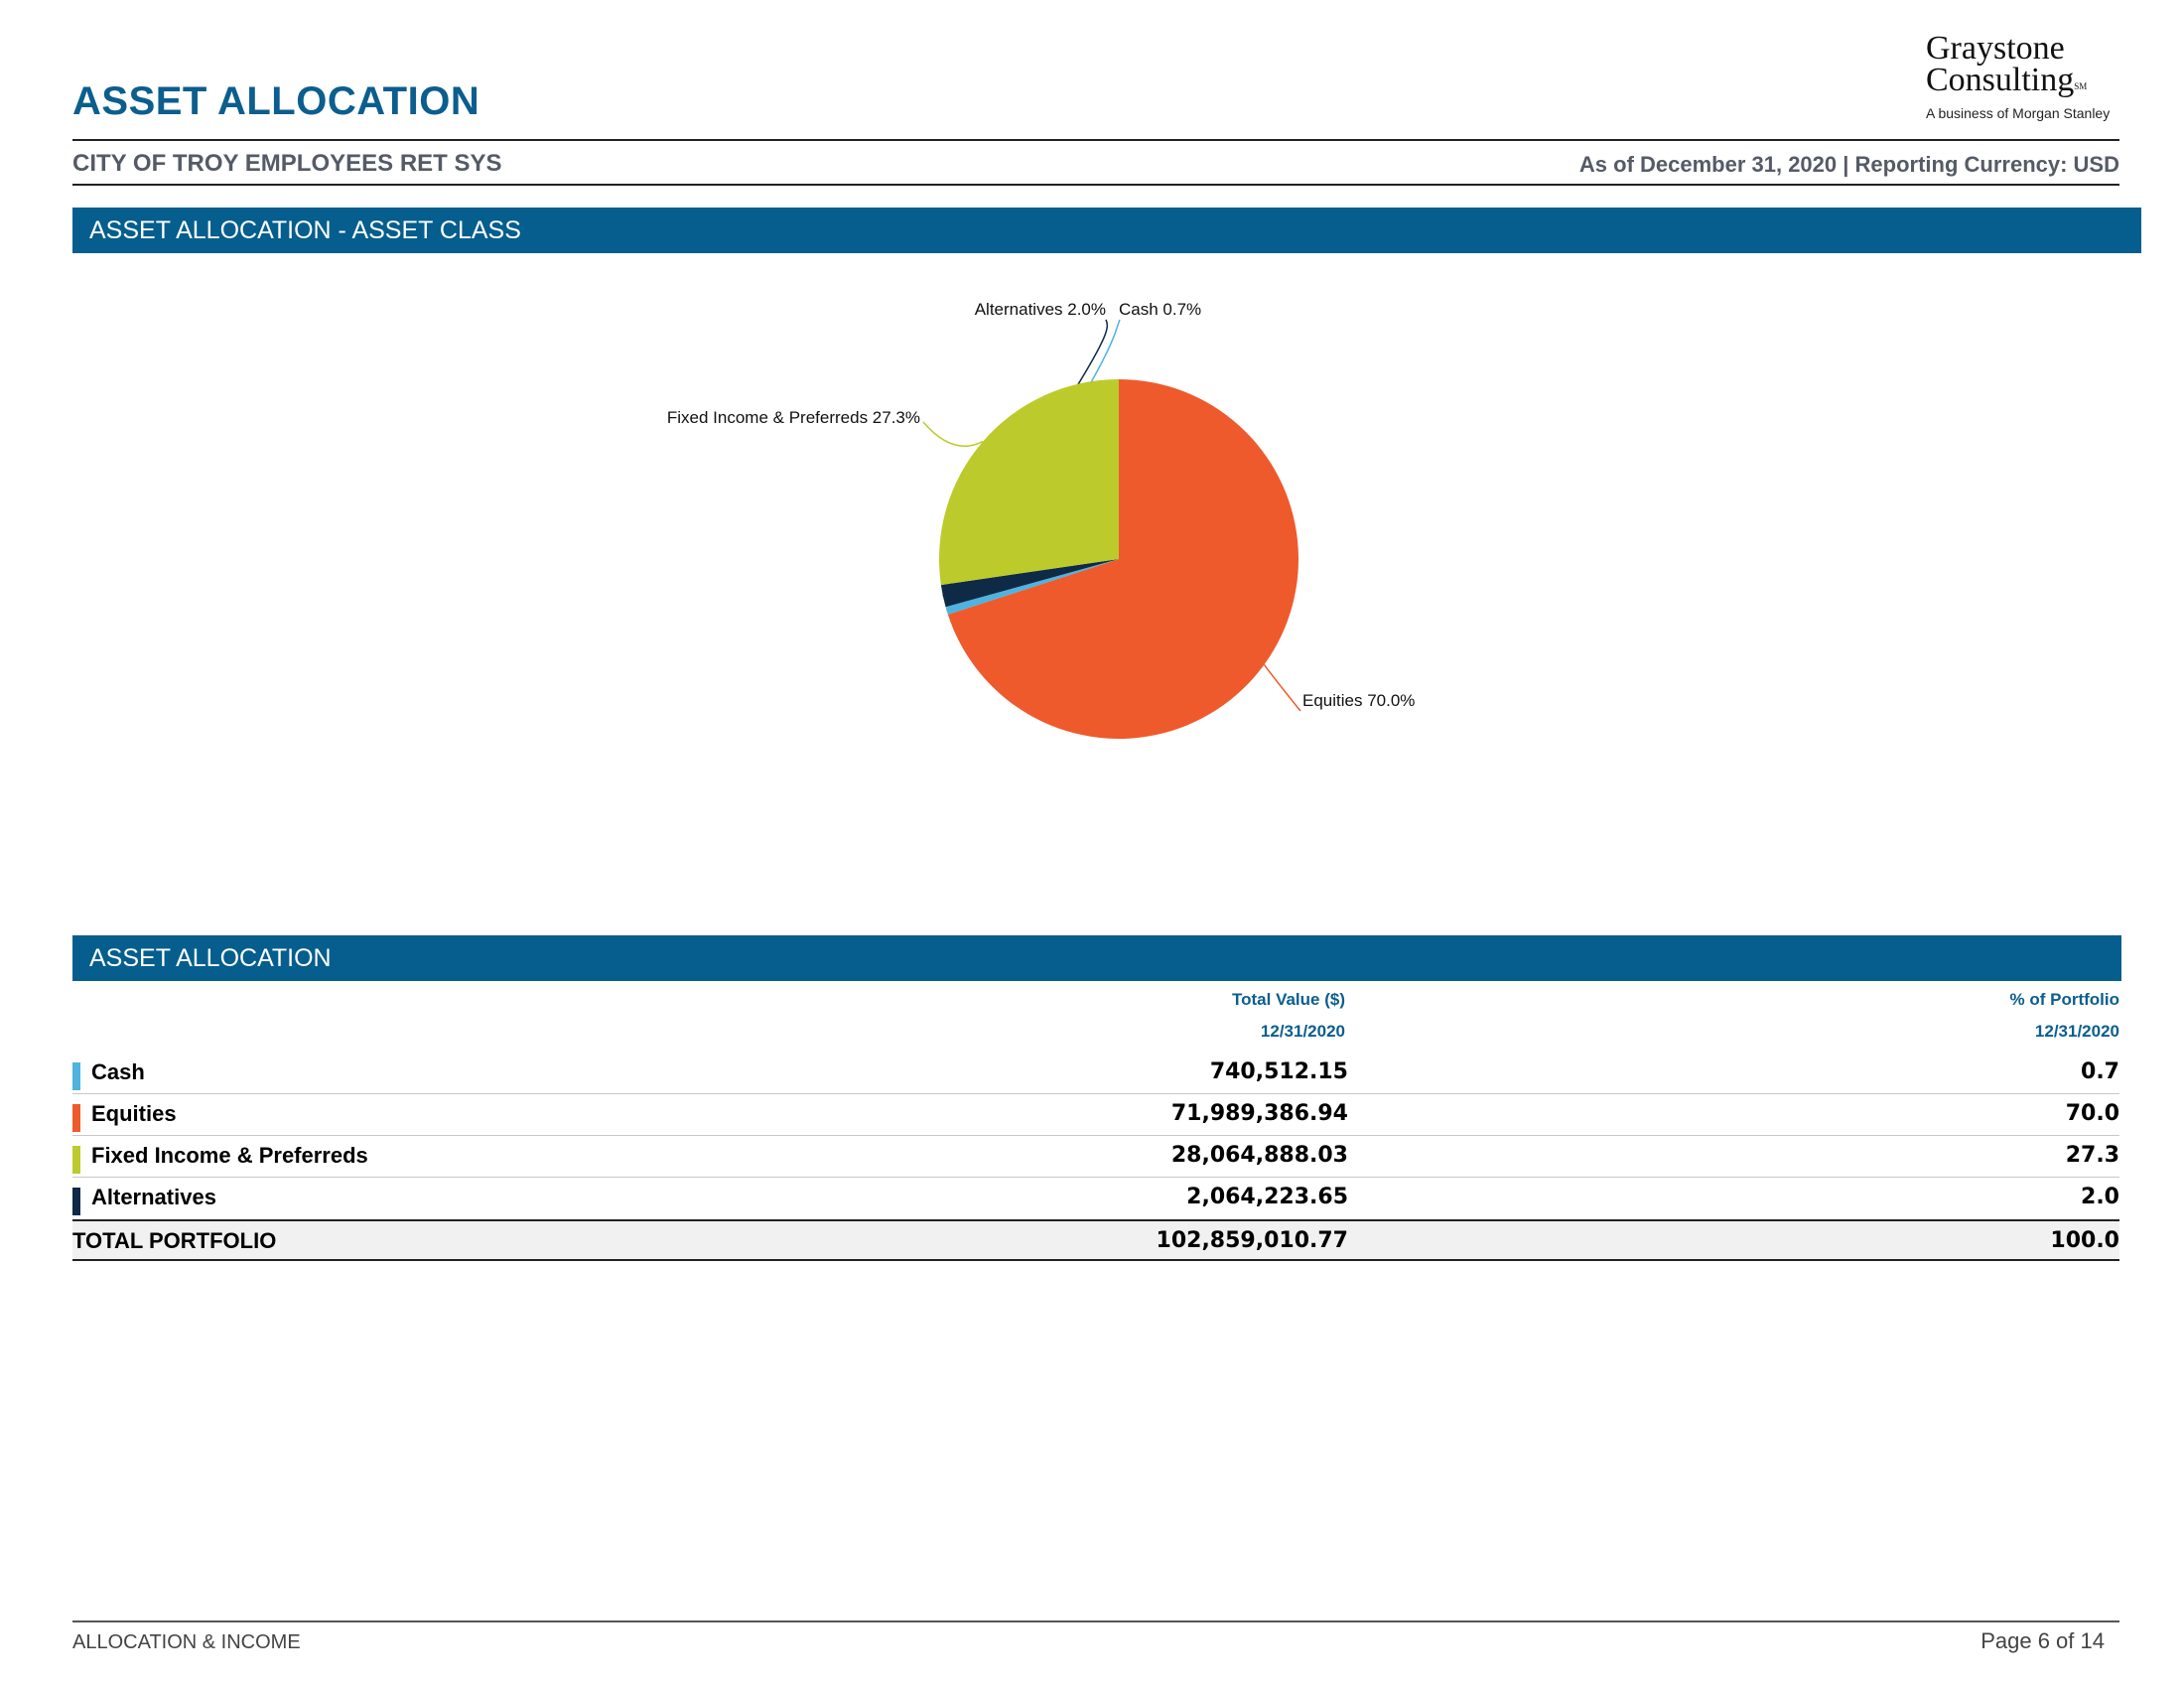 This screenshot has width=2184, height=1688. Describe the element at coordinates (1040, 309) in the screenshot. I see `slice-label: Alternatives 2.0%` at that location.